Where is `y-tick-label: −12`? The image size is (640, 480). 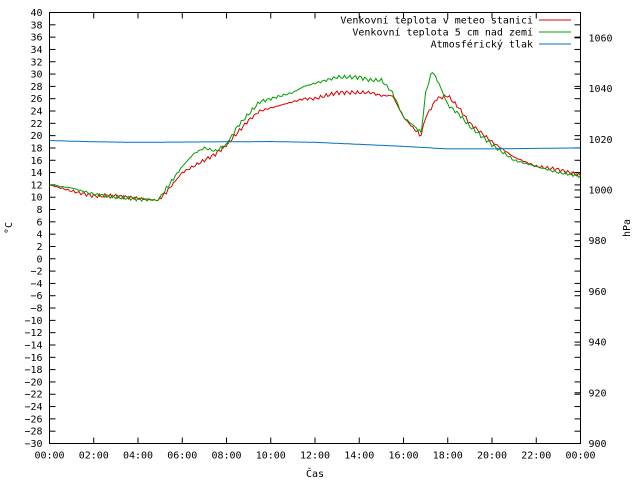 y-tick-label: −12 is located at coordinates (33, 333).